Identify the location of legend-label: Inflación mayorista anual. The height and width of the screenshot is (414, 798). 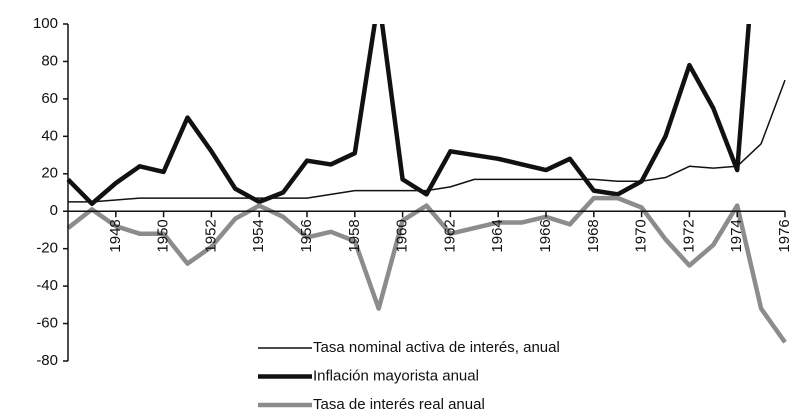
(396, 375).